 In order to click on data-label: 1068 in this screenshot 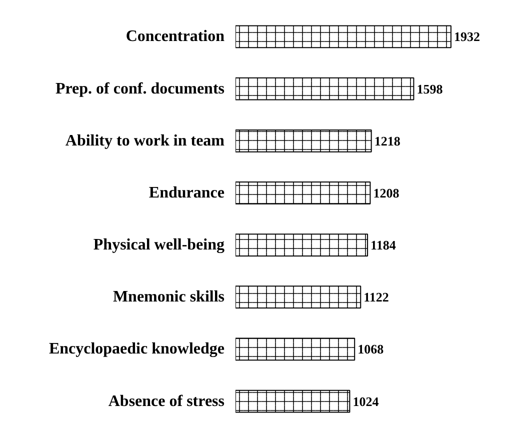, I will do `click(371, 349)`.